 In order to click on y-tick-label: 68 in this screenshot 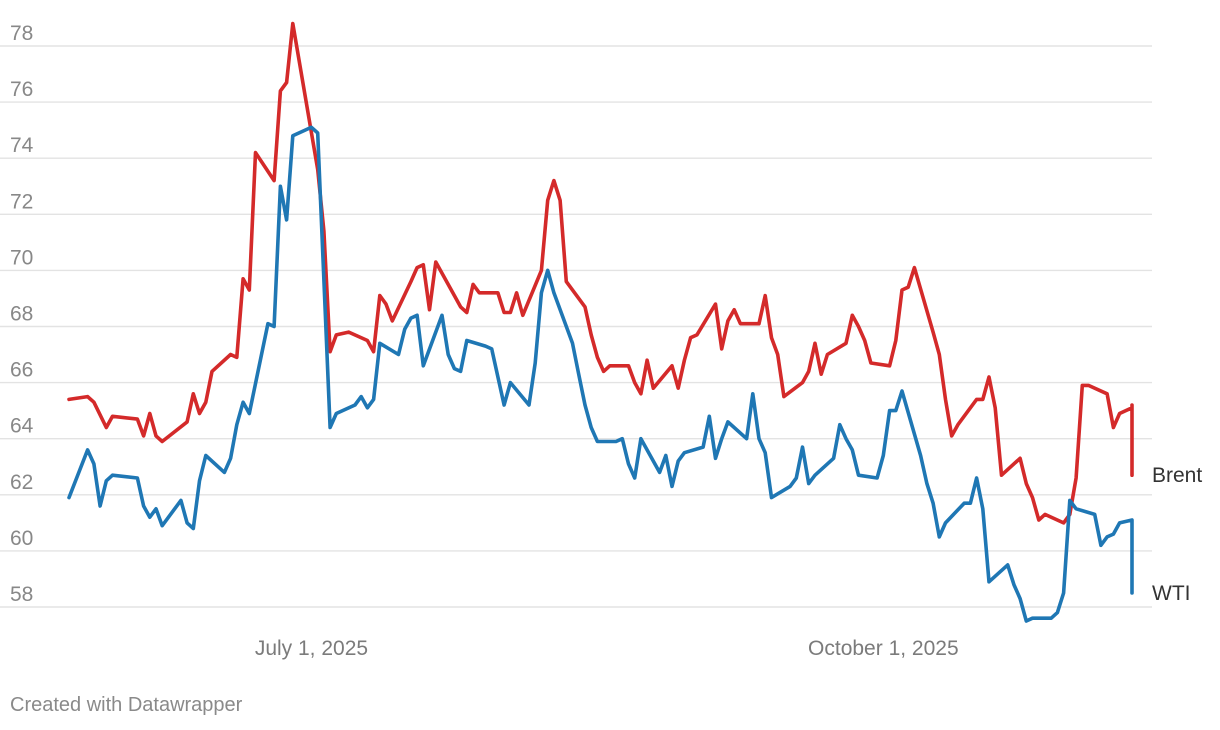, I will do `click(21, 314)`.